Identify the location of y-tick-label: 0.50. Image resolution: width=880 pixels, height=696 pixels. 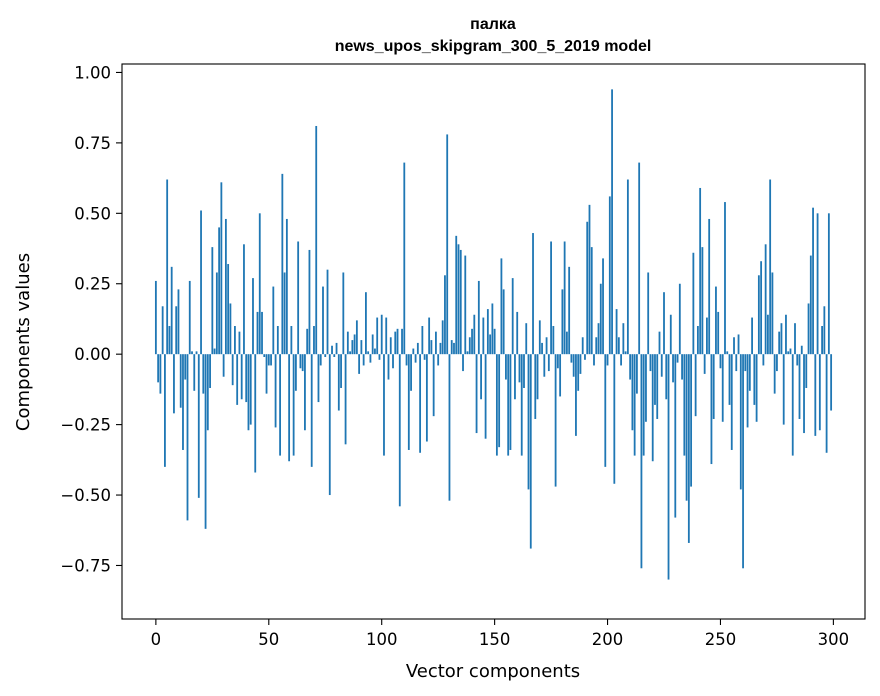
(92, 213).